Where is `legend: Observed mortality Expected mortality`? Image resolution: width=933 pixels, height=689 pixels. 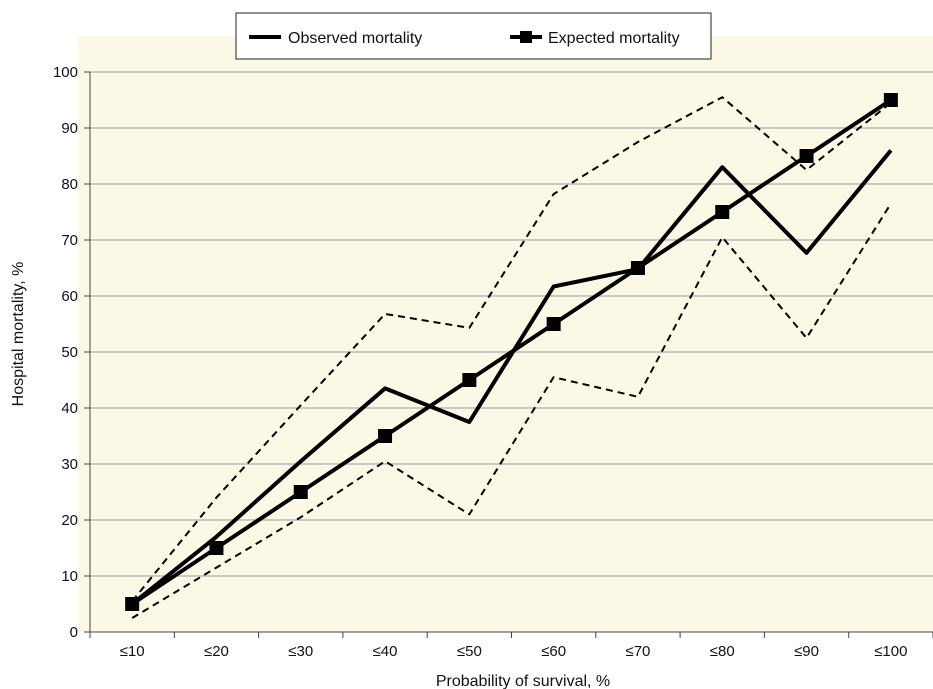
legend: Observed mortality Expected mortality is located at coordinates (473, 36).